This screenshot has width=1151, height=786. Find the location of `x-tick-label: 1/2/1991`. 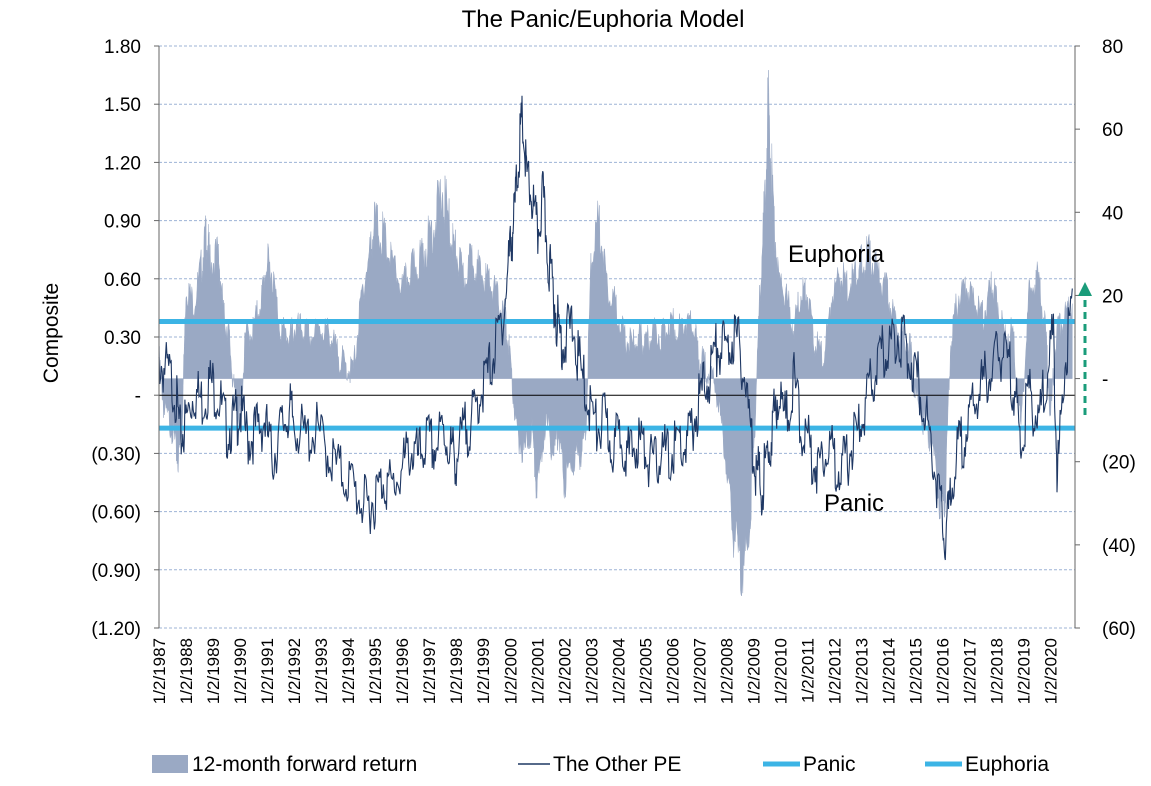

x-tick-label: 1/2/1991 is located at coordinates (267, 671).